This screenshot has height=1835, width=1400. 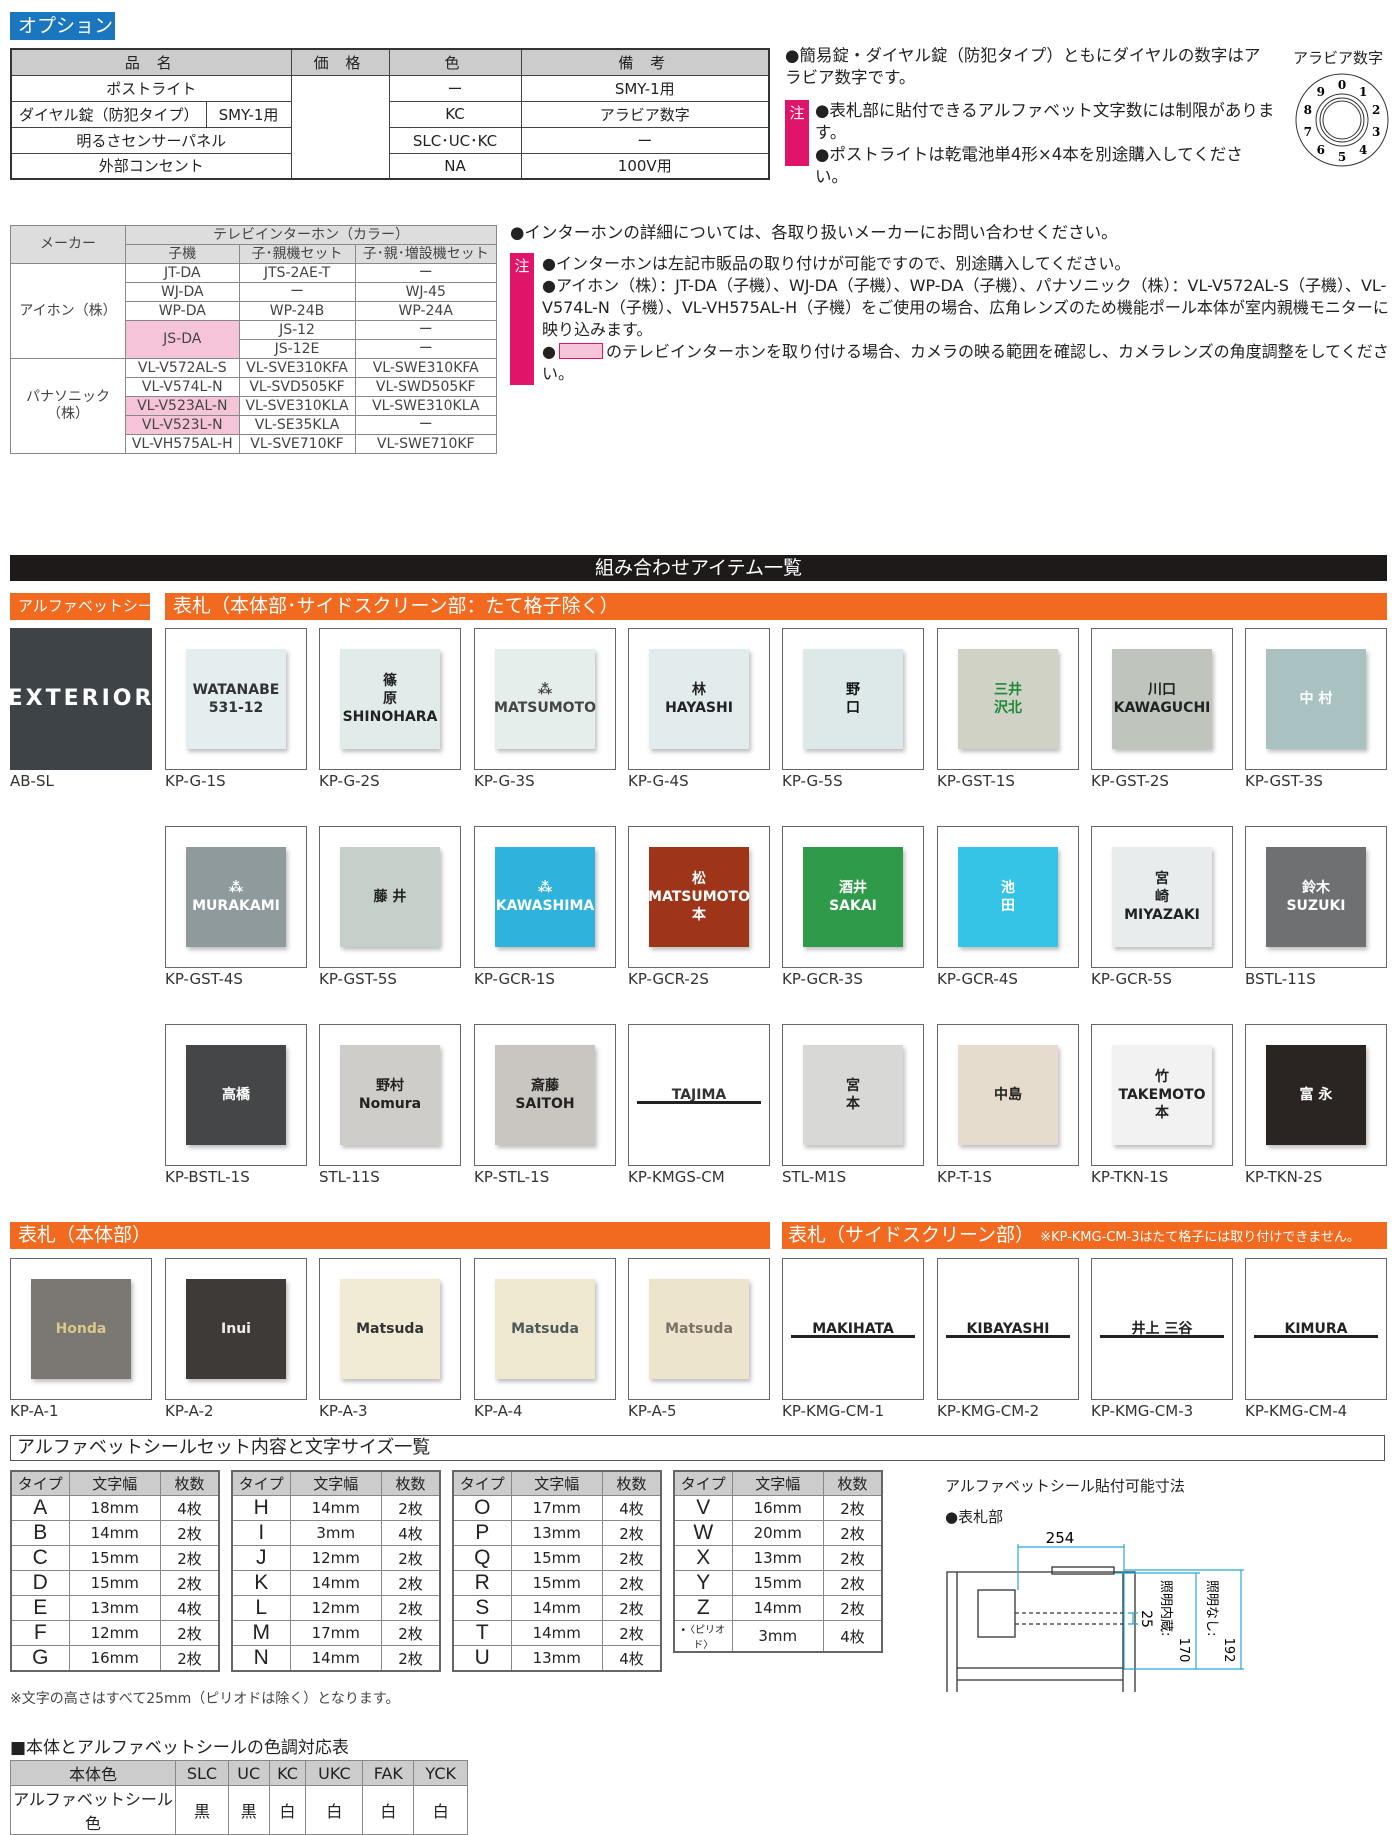 What do you see at coordinates (261, 1533) in the screenshot?
I see `letter-type: I` at bounding box center [261, 1533].